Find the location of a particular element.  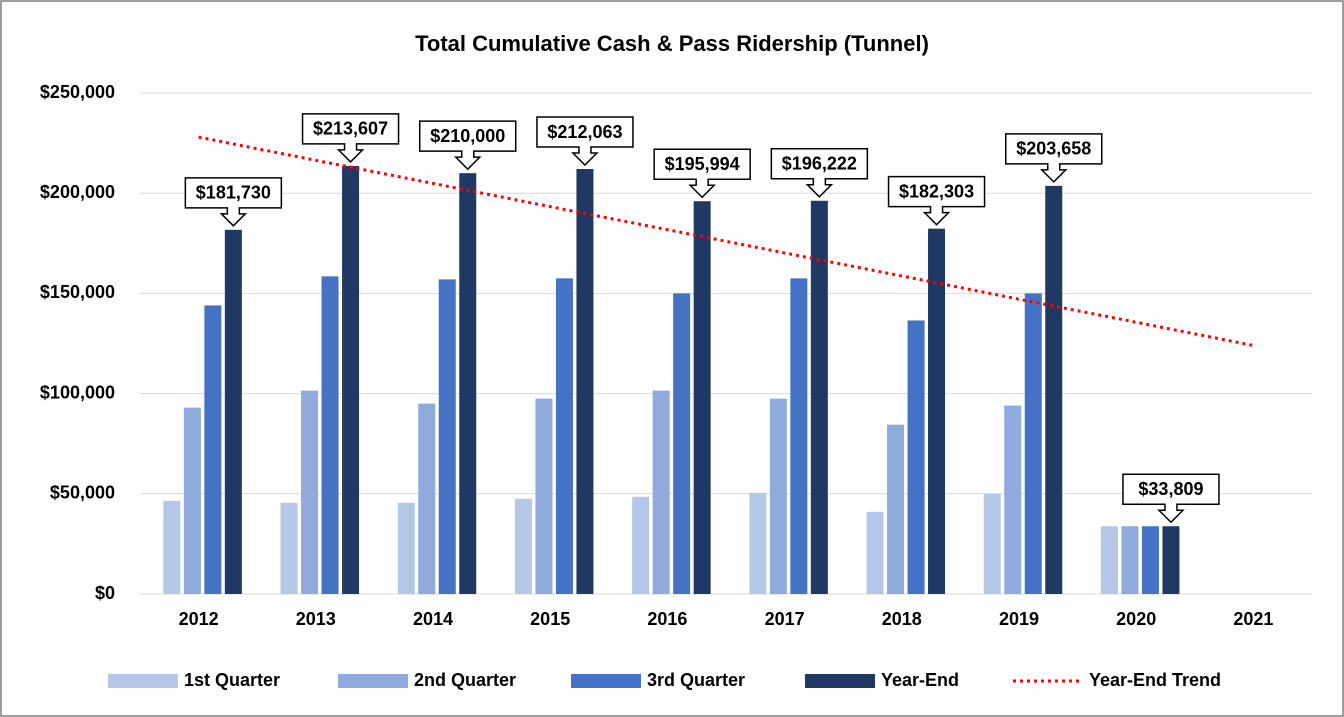

legend-label: 1st Quarter is located at coordinates (232, 680).